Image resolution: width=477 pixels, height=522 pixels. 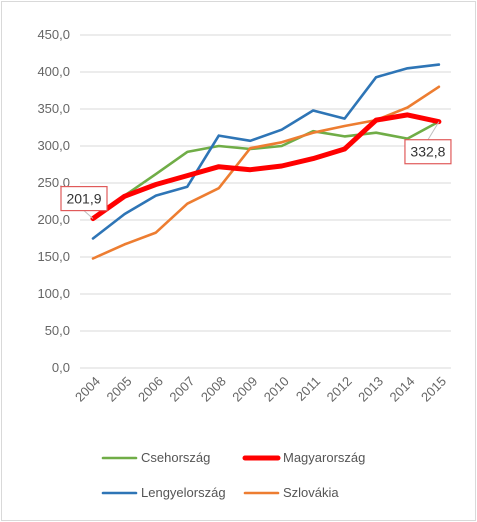 What do you see at coordinates (57, 330) in the screenshot?
I see `y-tick-label: 50,0` at bounding box center [57, 330].